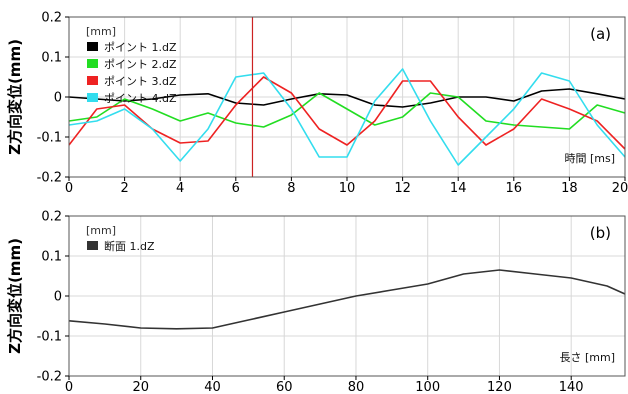 The width and height of the screenshot is (628, 394). What do you see at coordinates (140, 47) in the screenshot?
I see `legend-entry: ポイント 1.dZ` at bounding box center [140, 47].